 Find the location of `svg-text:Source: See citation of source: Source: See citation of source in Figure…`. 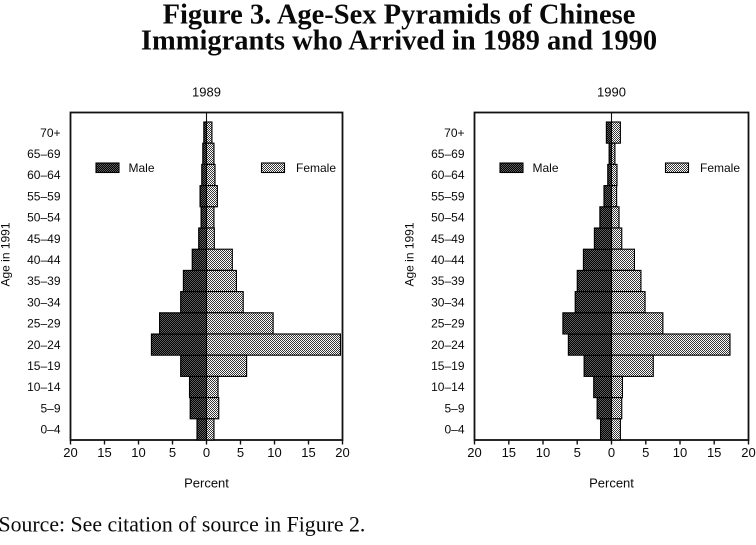

svg-text:Source: See citation of source: Source: See citation of source in Figure… is located at coordinates (182, 525).